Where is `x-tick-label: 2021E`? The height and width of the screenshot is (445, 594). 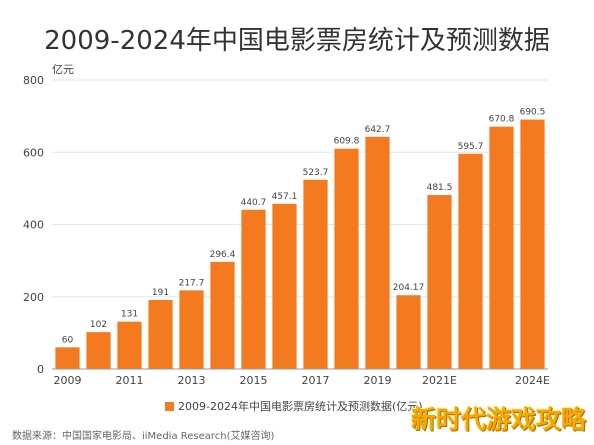 x-tick-label: 2021E is located at coordinates (439, 380).